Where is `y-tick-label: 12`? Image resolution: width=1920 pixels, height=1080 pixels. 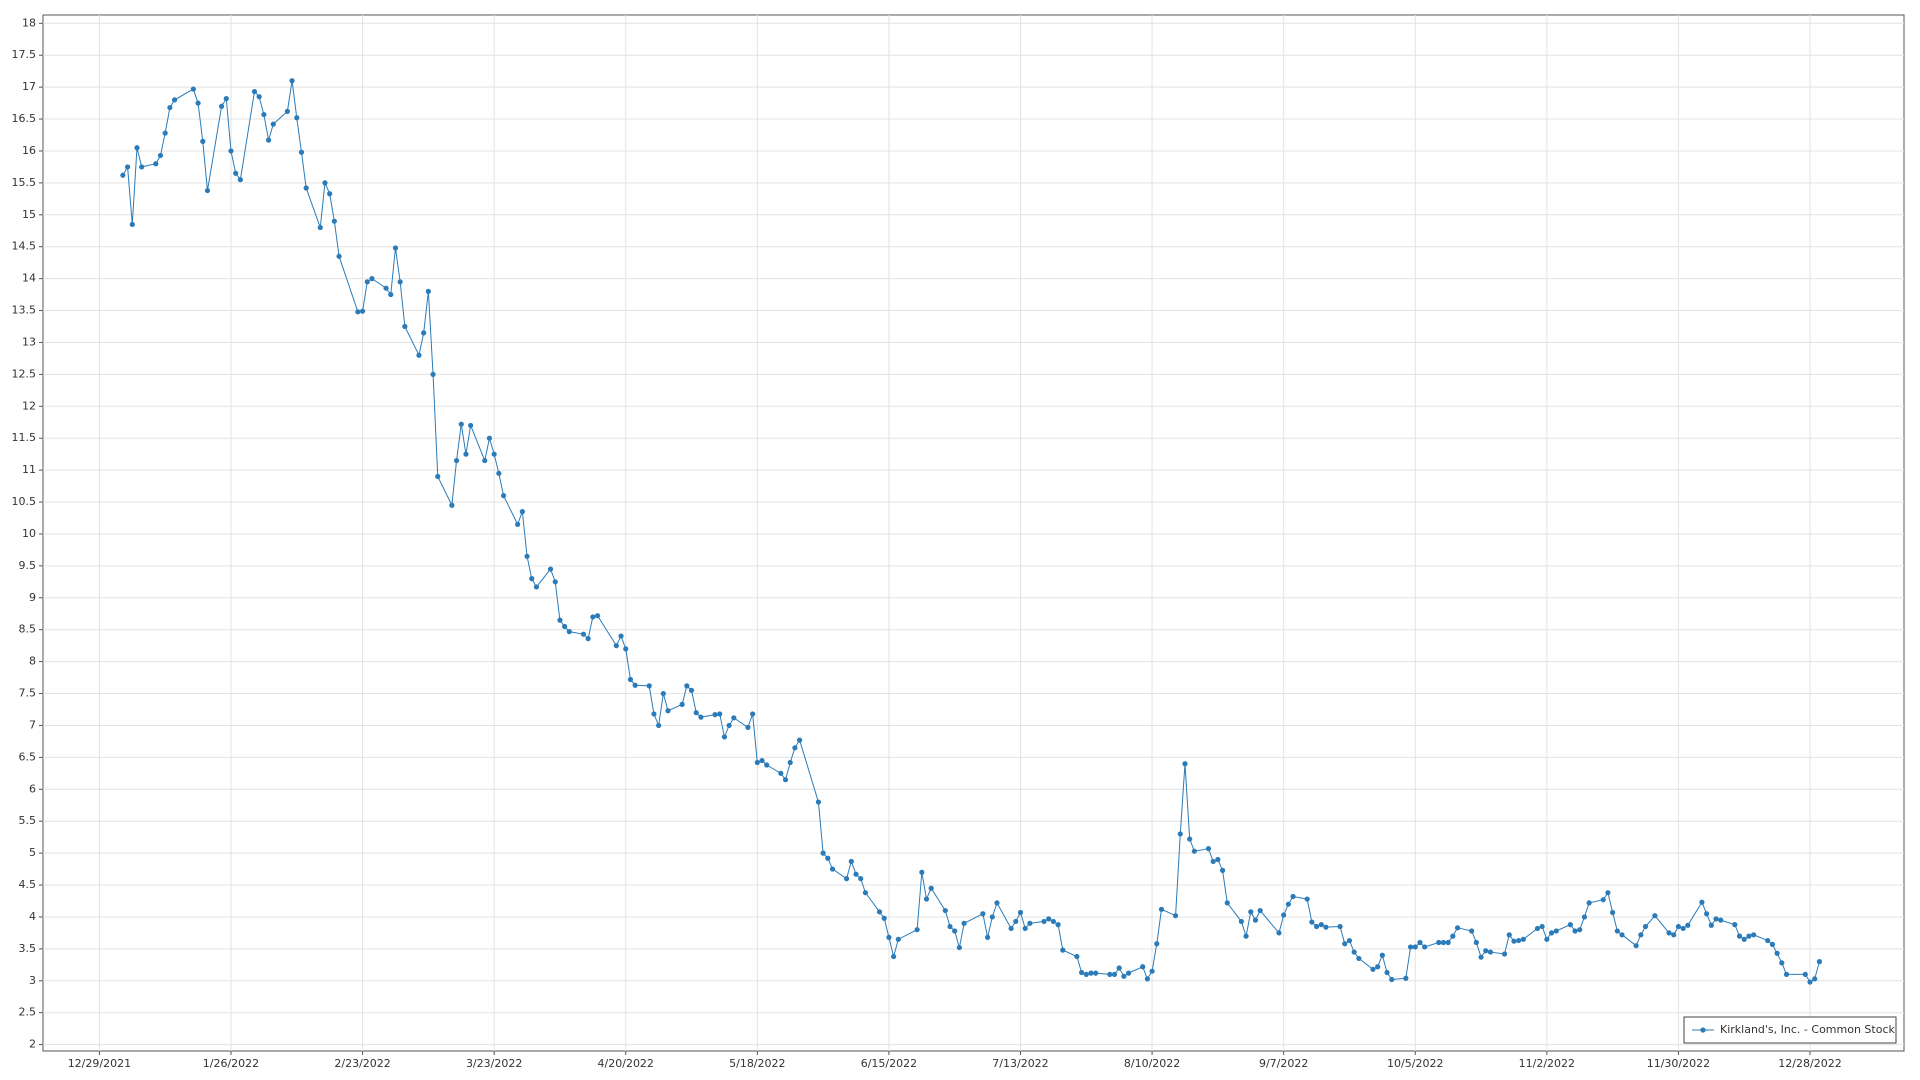
y-tick-label: 12 is located at coordinates (29, 405).